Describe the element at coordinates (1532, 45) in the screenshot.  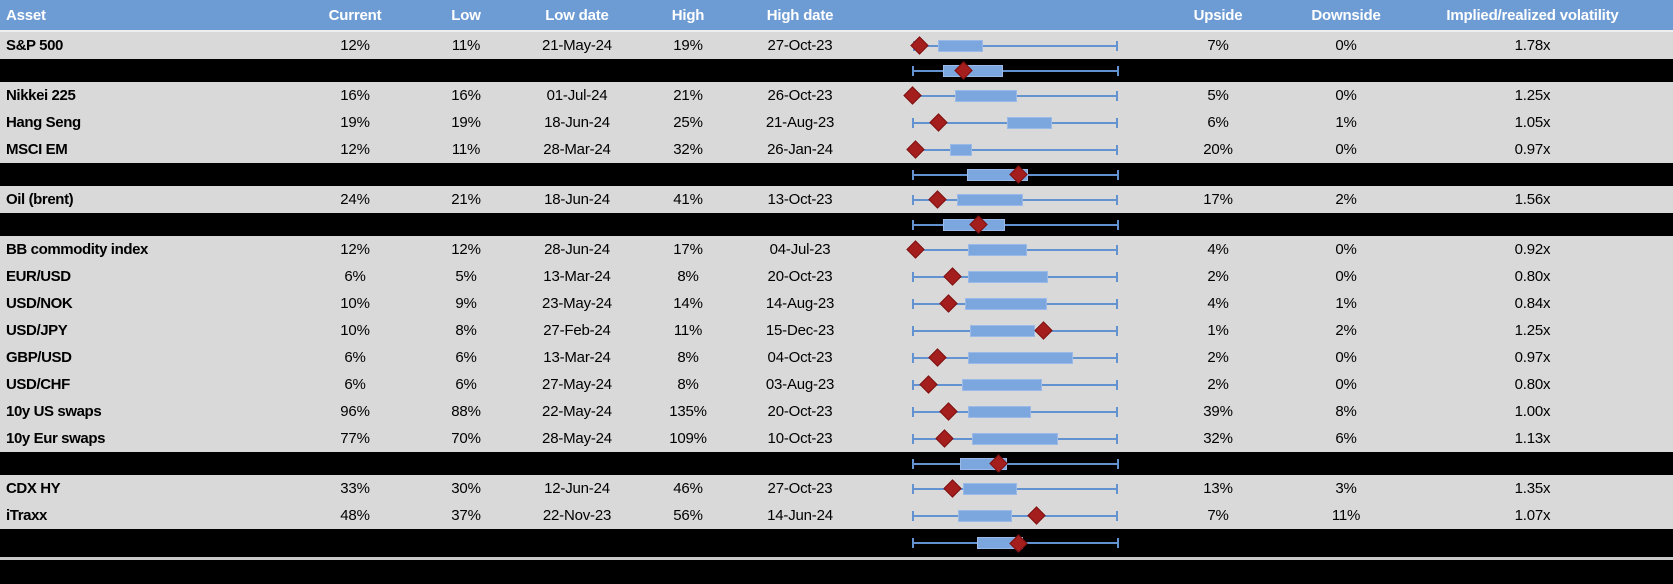
I see `volatility-cell: 1.78x` at that location.